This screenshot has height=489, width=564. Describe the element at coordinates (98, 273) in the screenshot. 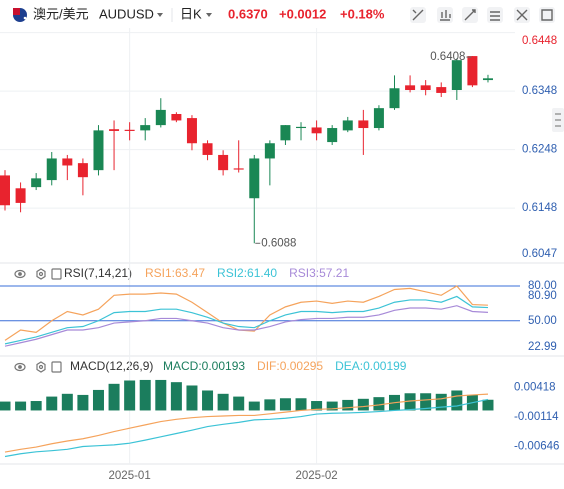

I see `rsi-title: RSI(7,14,21)` at that location.